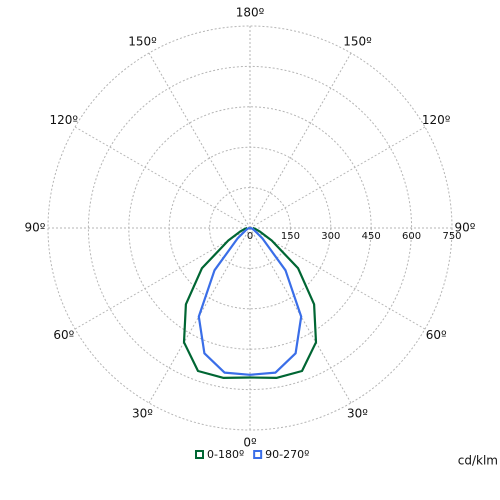 The width and height of the screenshot is (500, 500). Describe the element at coordinates (287, 454) in the screenshot. I see `legend-label: 90-270º` at that location.